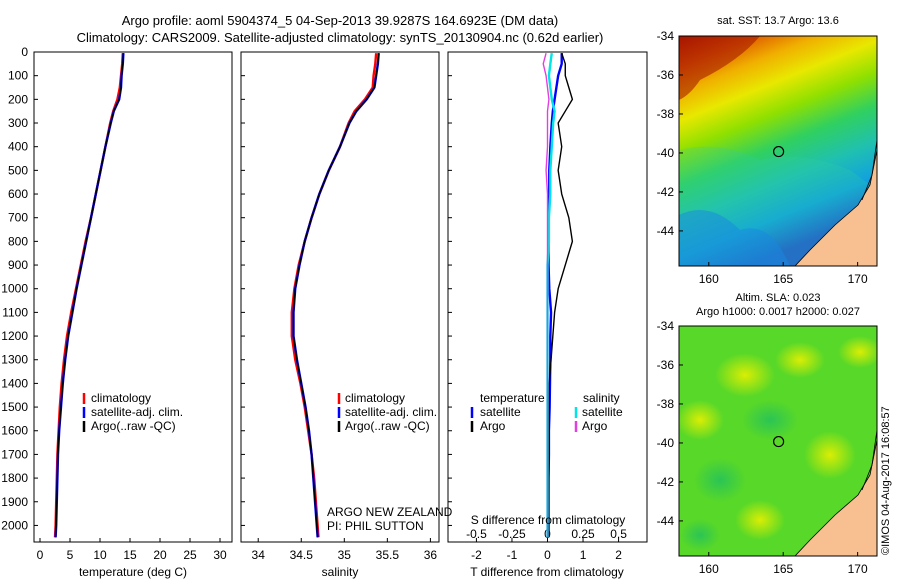  Describe the element at coordinates (220, 555) in the screenshot. I see `x-tick-label: 30` at that location.